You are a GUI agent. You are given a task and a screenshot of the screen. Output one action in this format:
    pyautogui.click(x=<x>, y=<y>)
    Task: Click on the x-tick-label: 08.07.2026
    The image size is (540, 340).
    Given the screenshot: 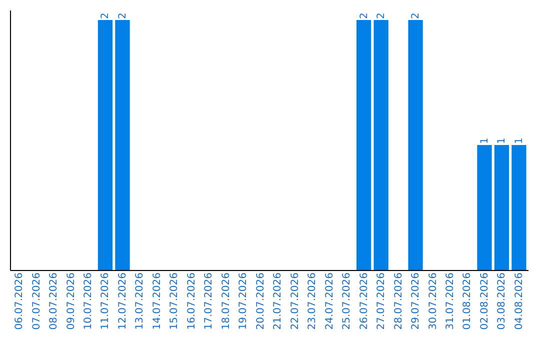 What is the action you would take?
    pyautogui.click(x=54, y=301)
    